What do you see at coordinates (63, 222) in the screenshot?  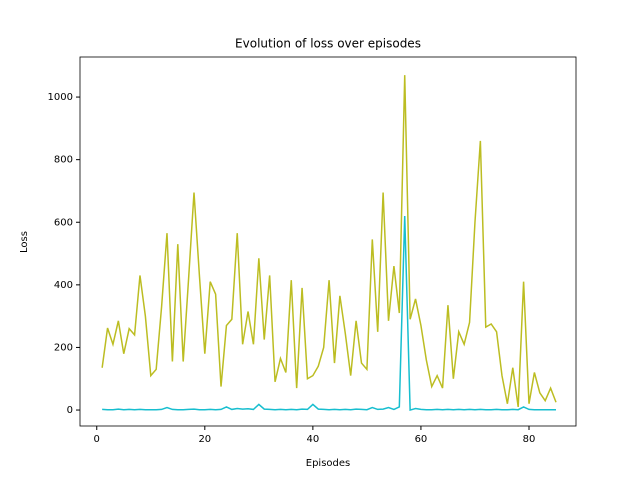 I see `y-tick-label: 600` at bounding box center [63, 222].